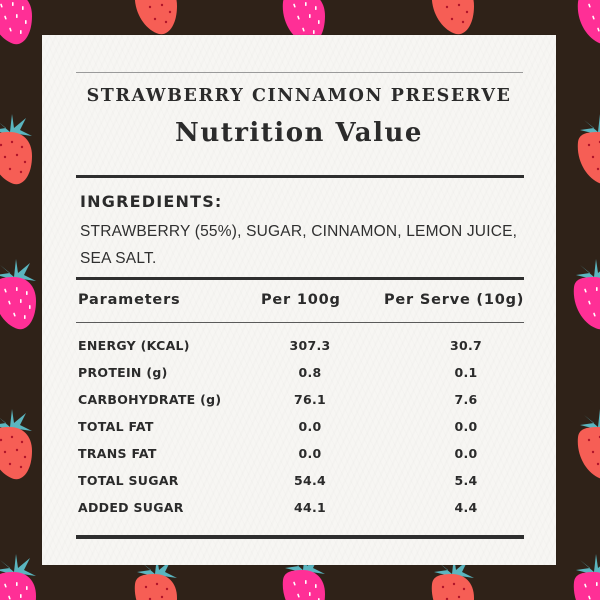 This screenshot has height=600, width=600. I want to click on parameter-name: TOTAL FAT, so click(116, 426).